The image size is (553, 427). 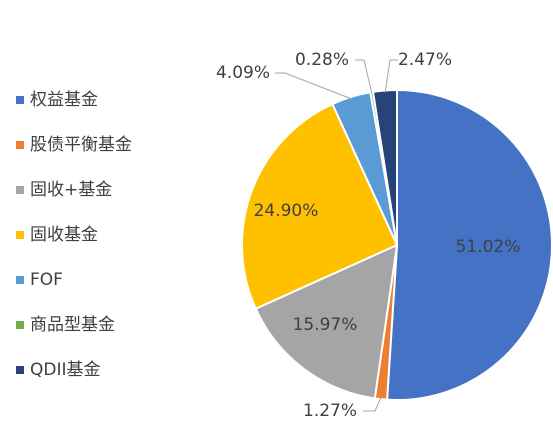 I want to click on legend-label: FOF, so click(x=46, y=280).